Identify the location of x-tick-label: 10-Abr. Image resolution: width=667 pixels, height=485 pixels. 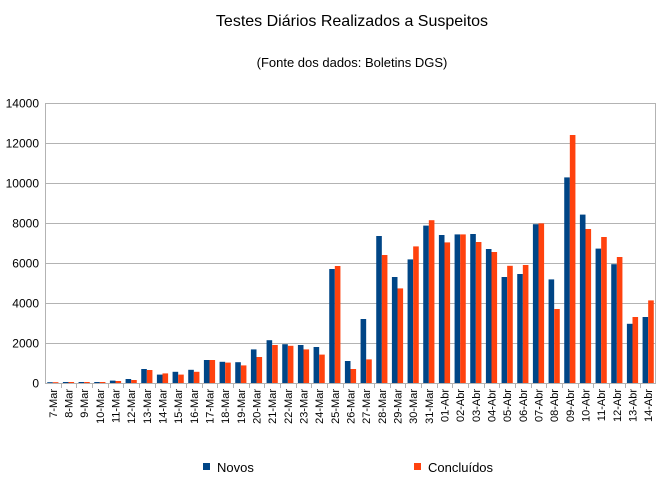
(587, 405).